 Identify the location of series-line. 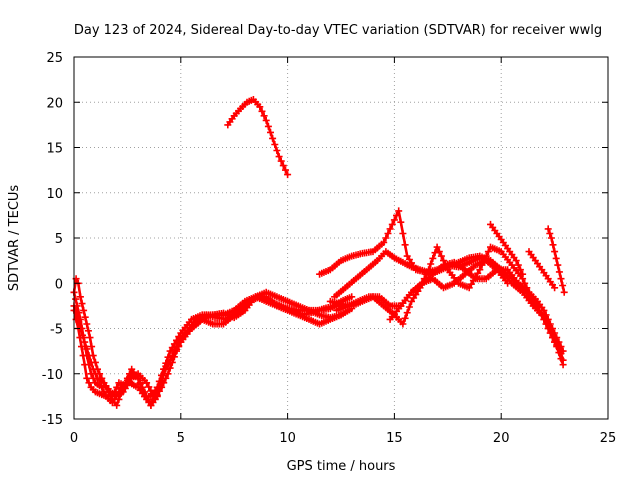
(506, 249).